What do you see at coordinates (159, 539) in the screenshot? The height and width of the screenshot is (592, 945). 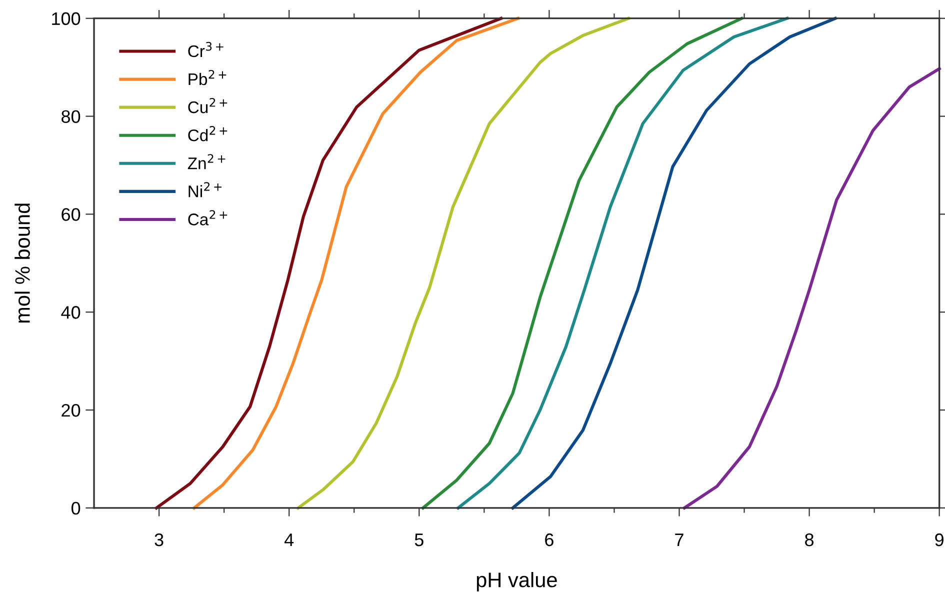 I see `x-tick-label: 3` at bounding box center [159, 539].